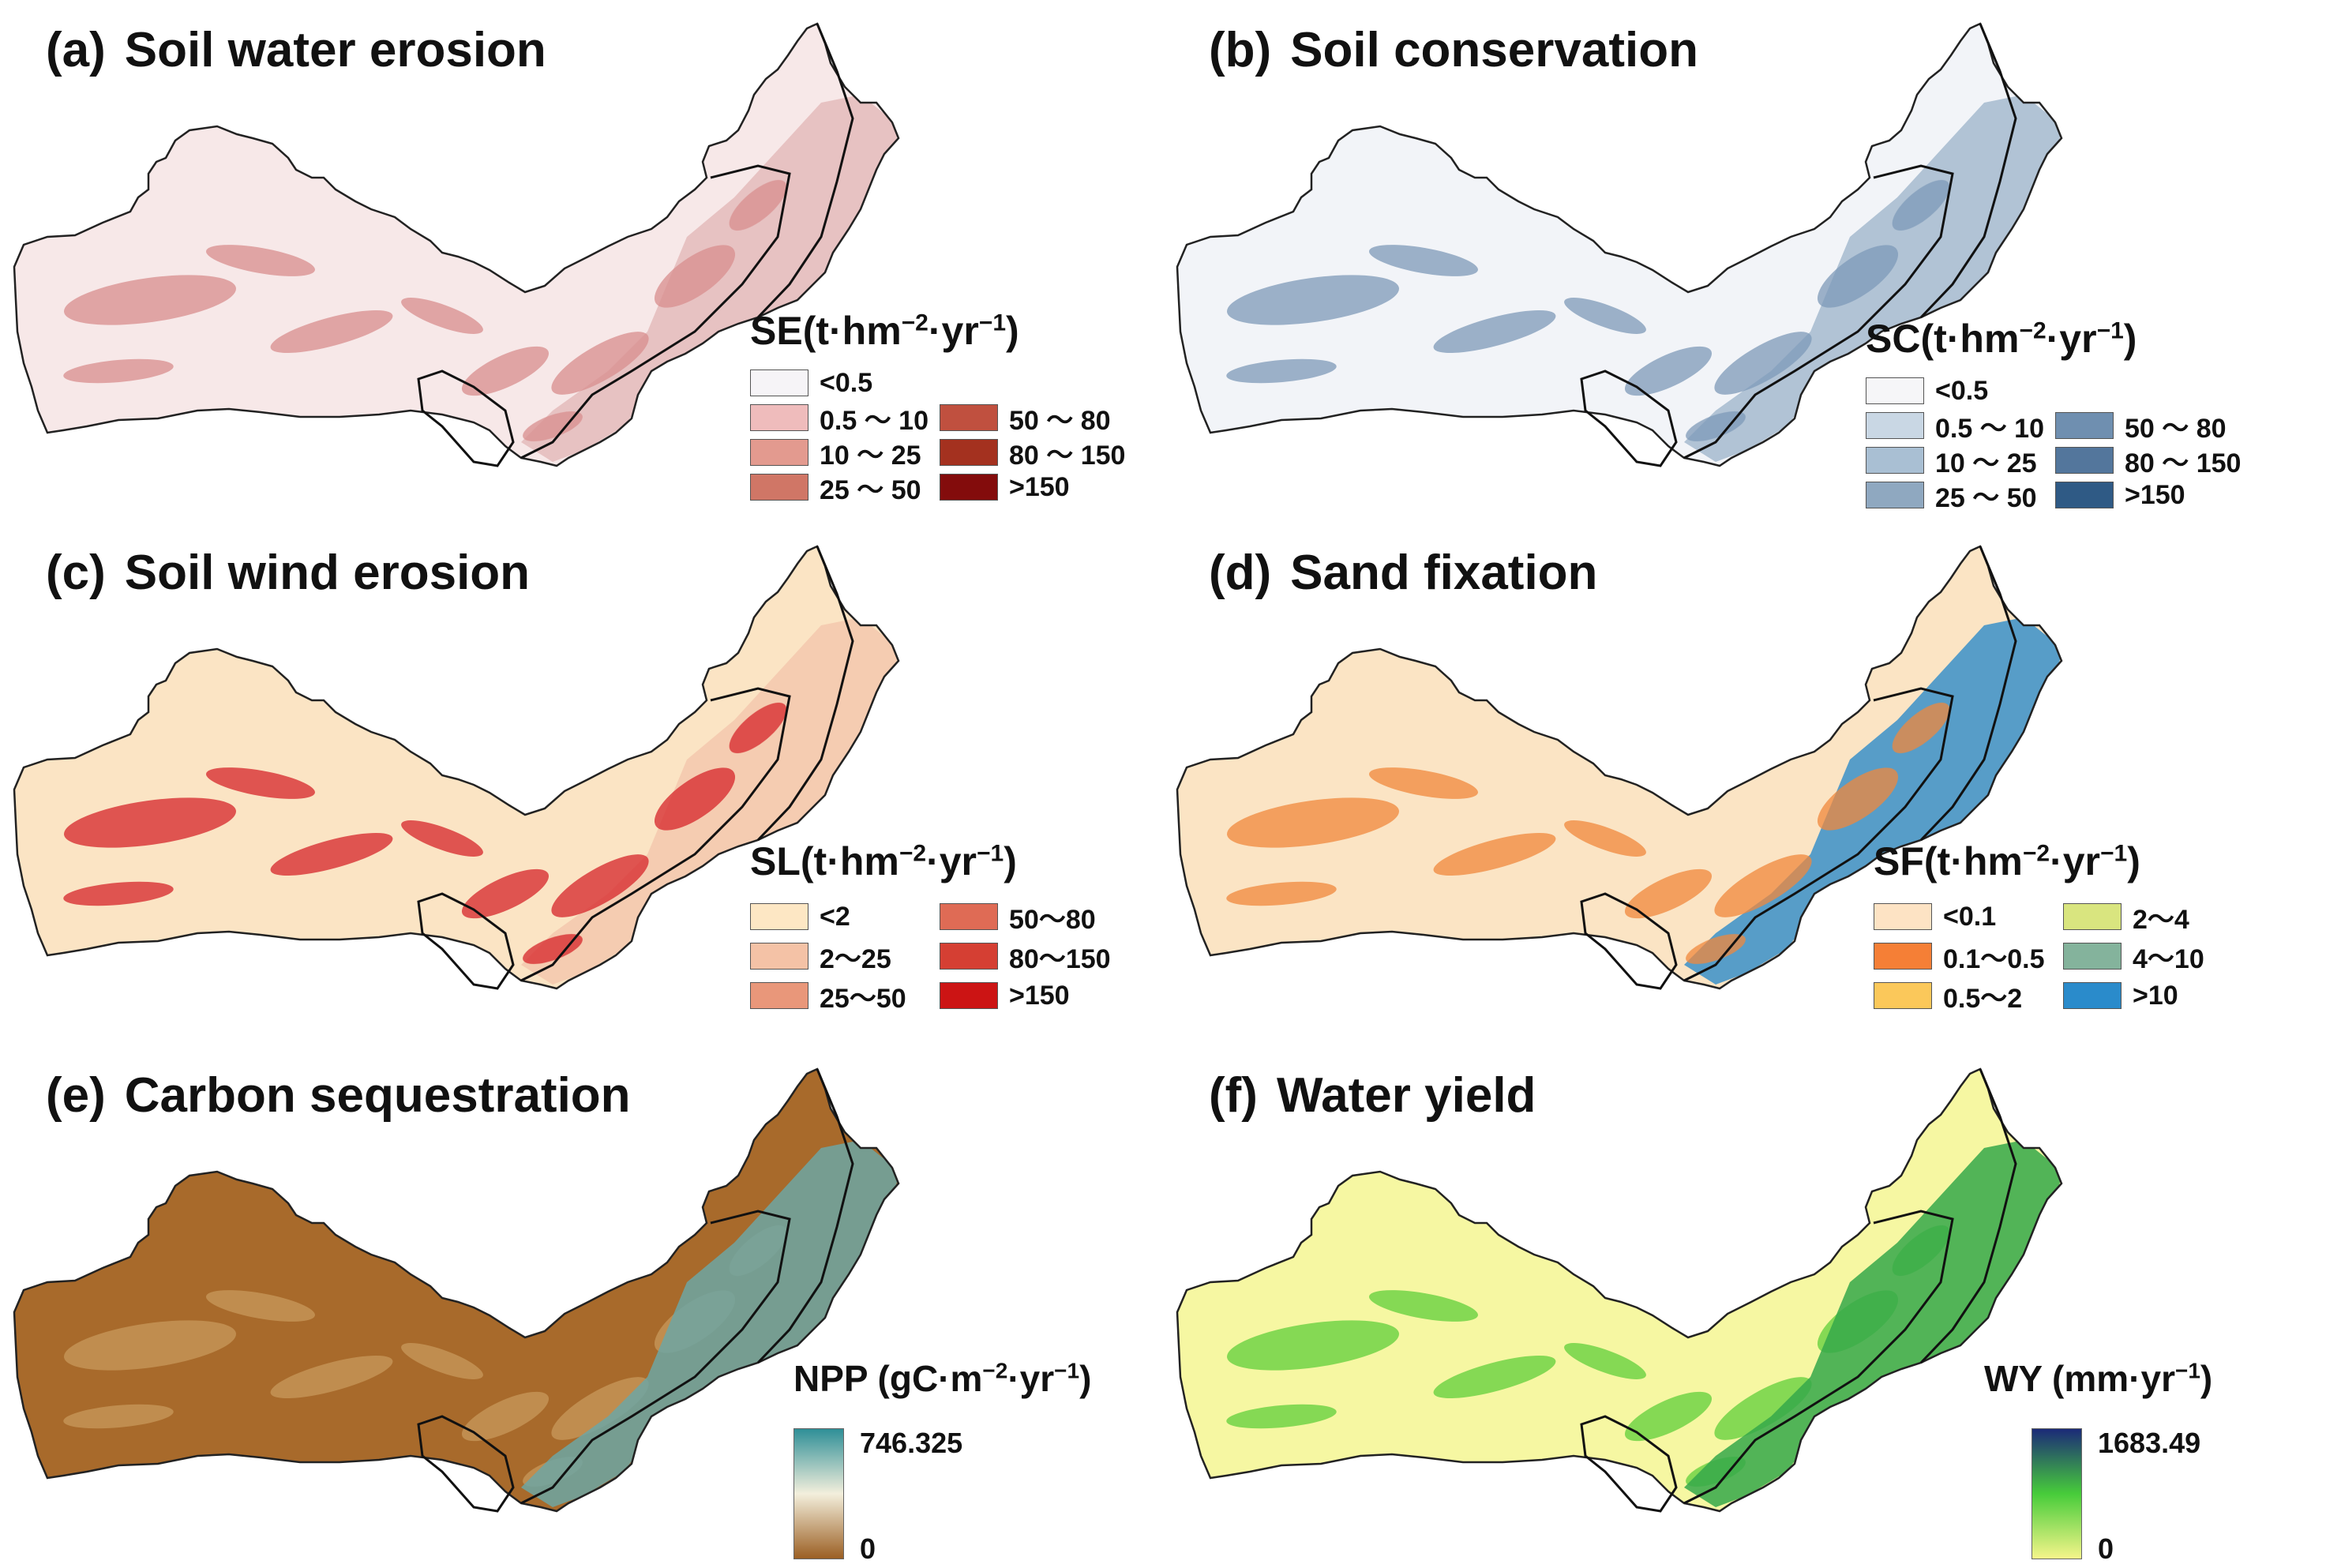 This screenshot has width=2326, height=1568. Describe the element at coordinates (1453, 50) in the screenshot. I see `panel-title: (b) Soil conservation` at that location.